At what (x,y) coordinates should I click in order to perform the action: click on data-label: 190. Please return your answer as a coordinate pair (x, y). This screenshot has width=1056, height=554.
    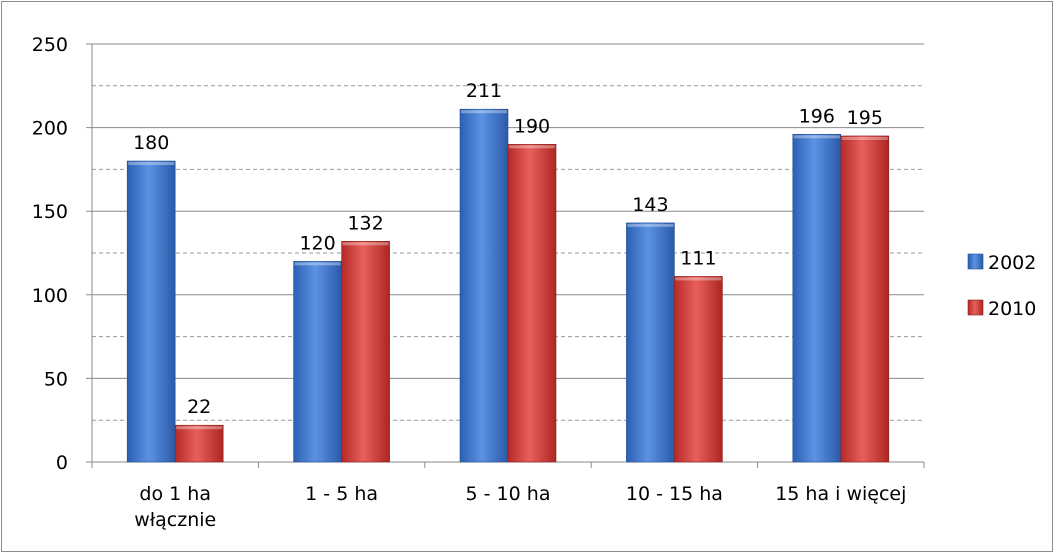
    Looking at the image, I should click on (532, 126).